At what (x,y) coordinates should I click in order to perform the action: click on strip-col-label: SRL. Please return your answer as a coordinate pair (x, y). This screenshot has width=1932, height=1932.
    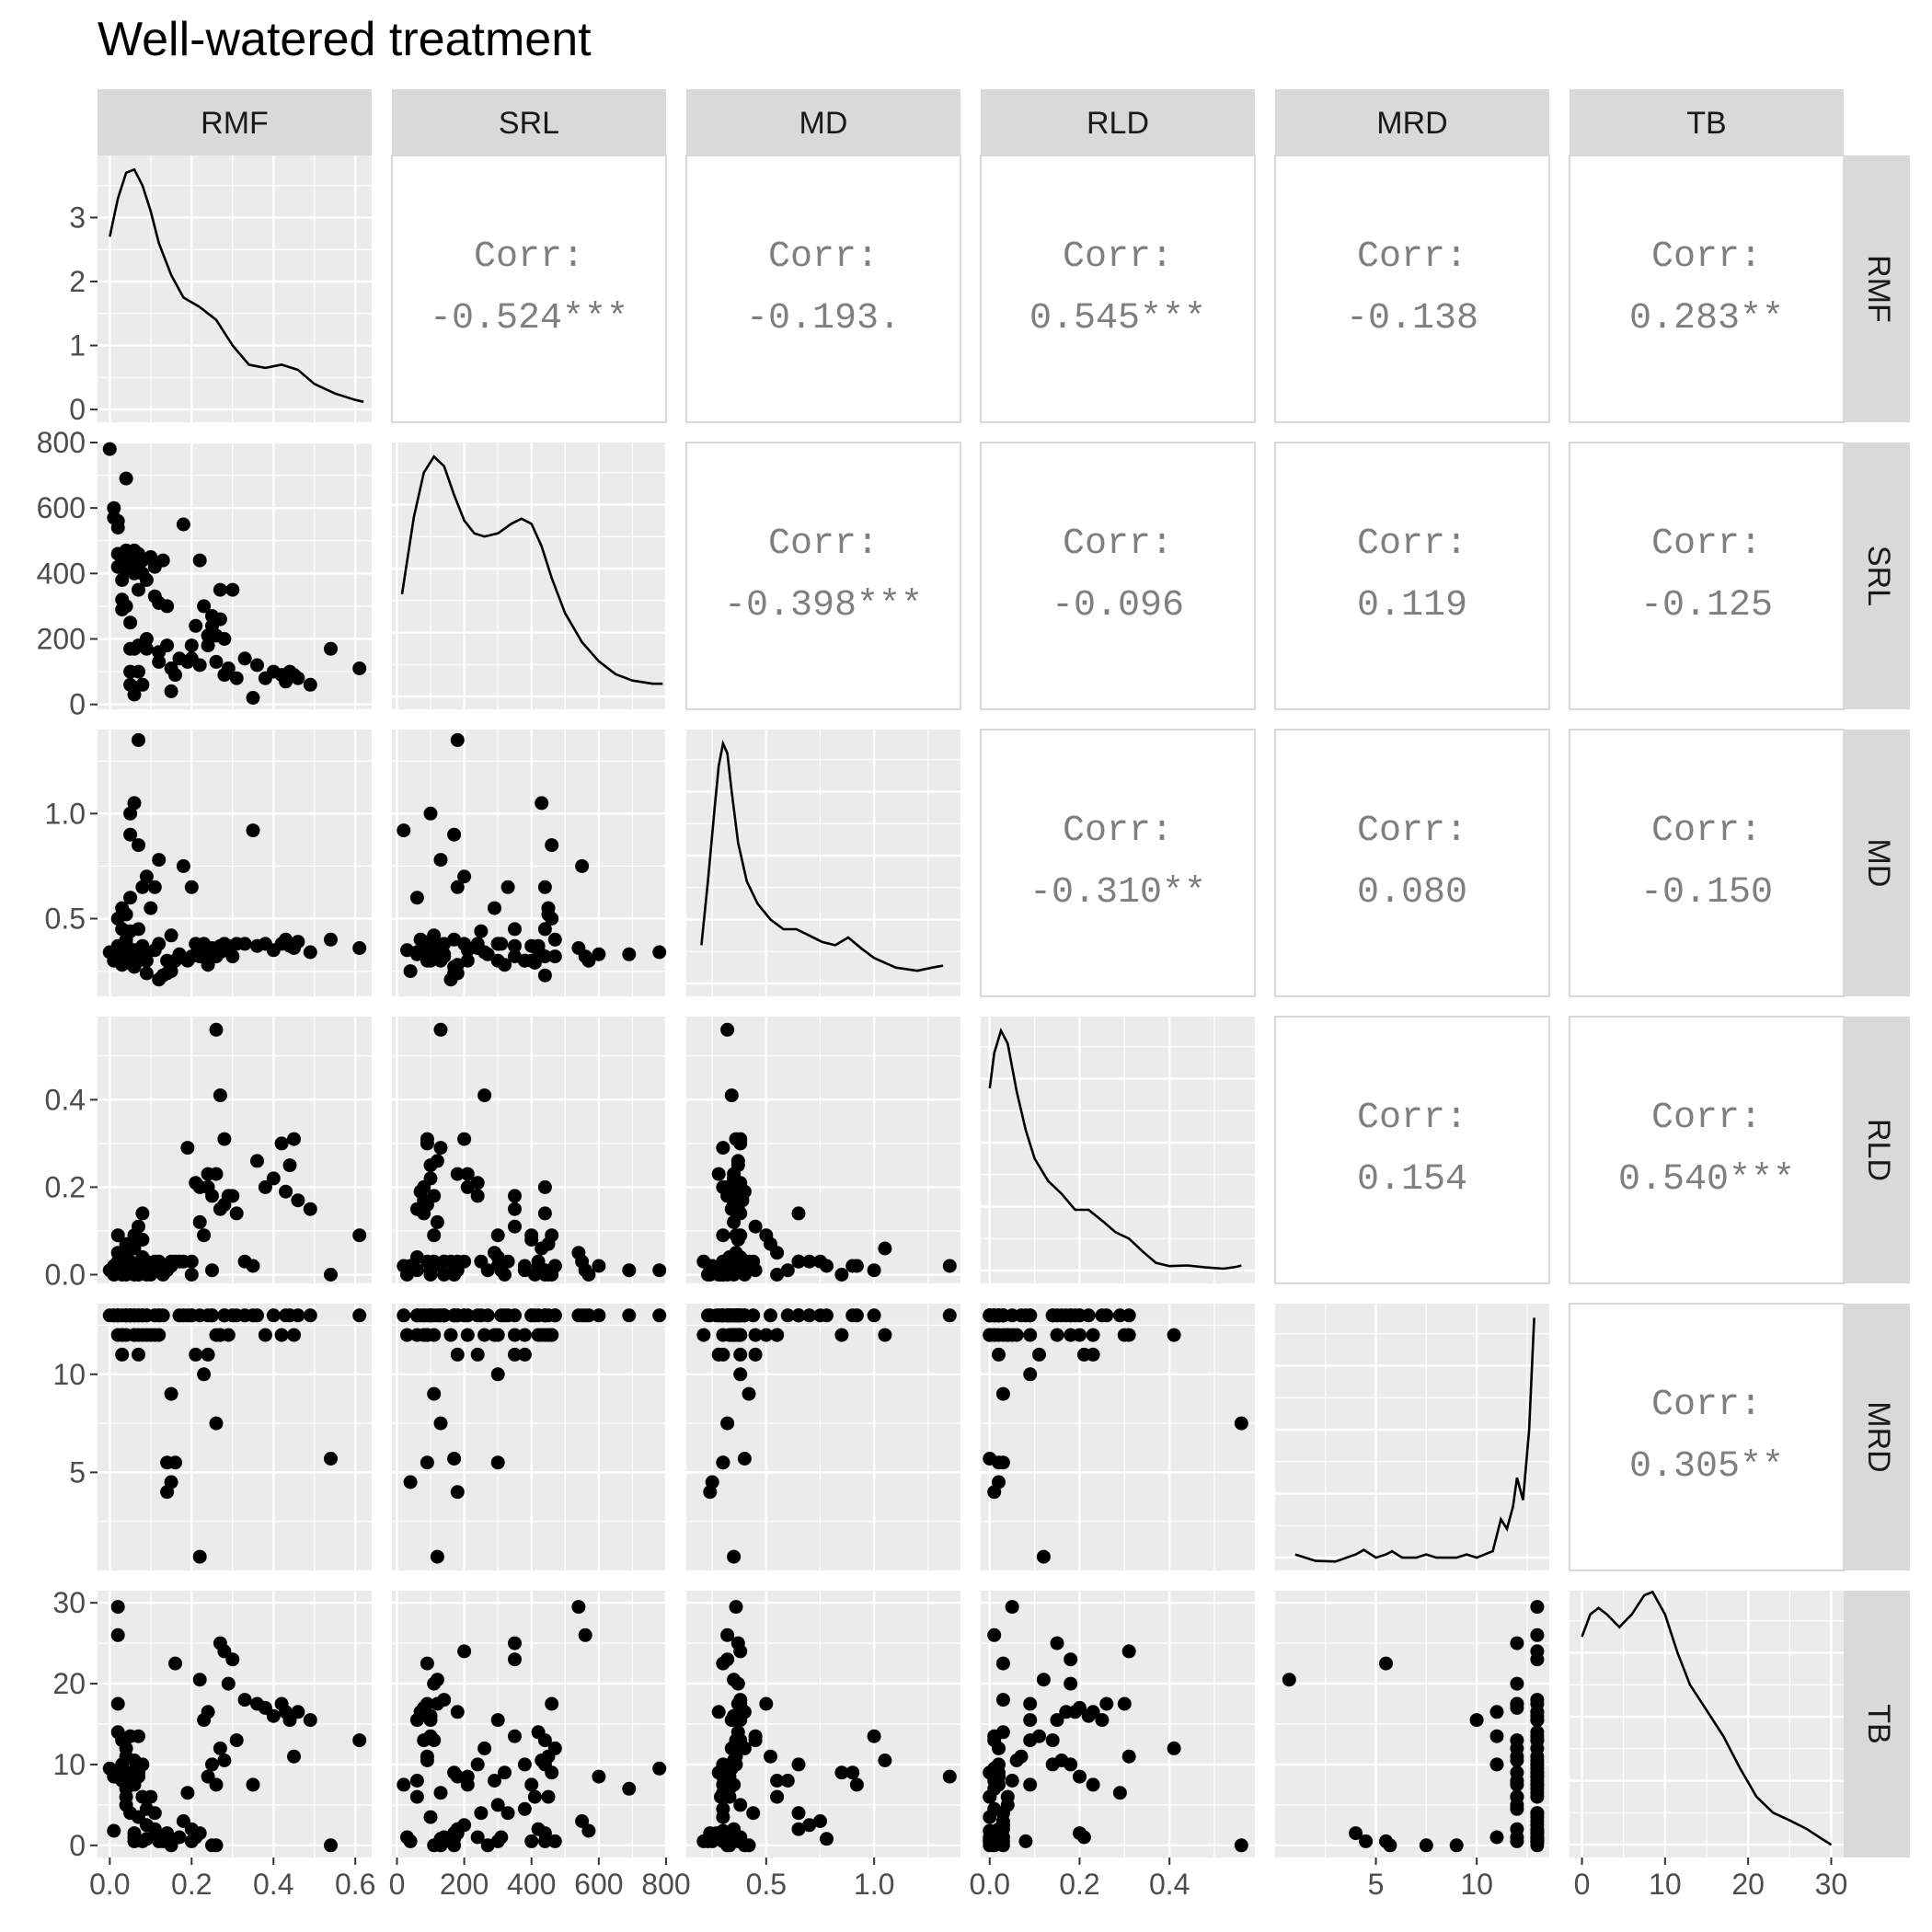
    Looking at the image, I should click on (529, 123).